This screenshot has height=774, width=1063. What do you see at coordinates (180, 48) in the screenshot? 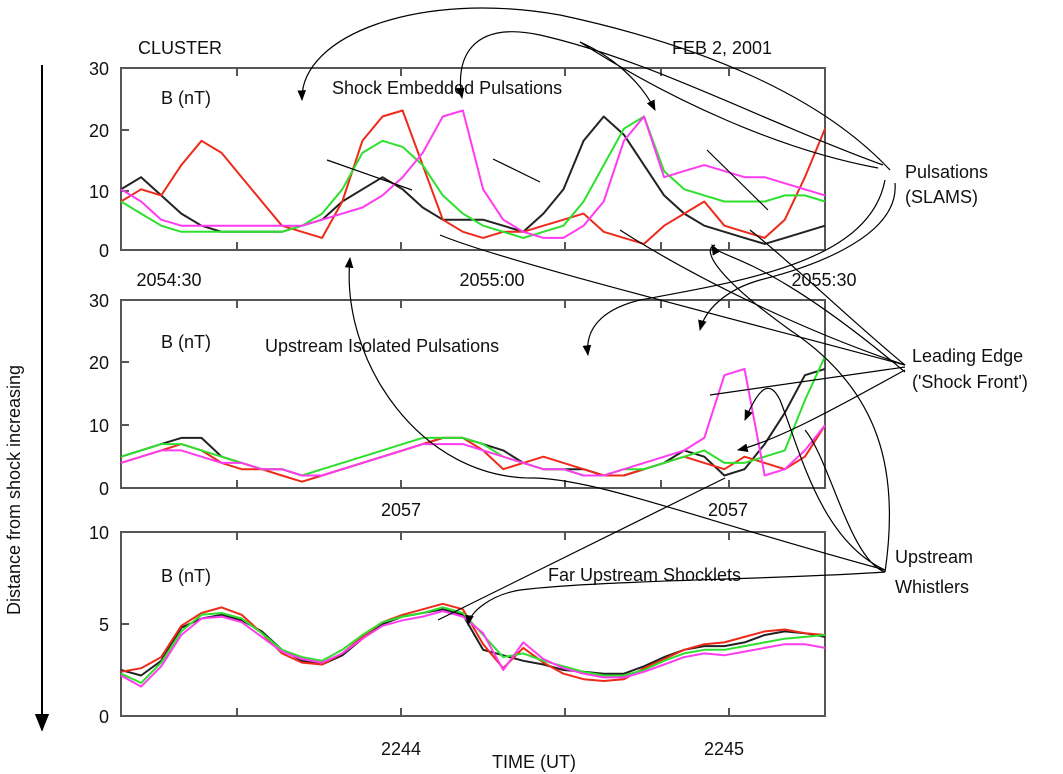
I see `spacecraft-label: CLUSTER` at bounding box center [180, 48].